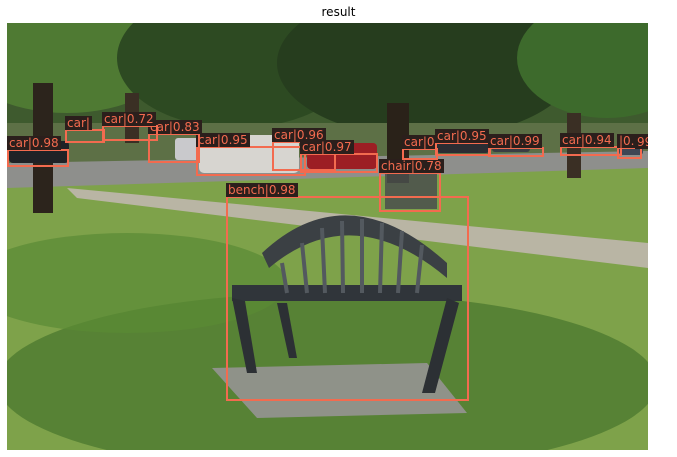 This screenshot has height=457, width=677. I want to click on car-detection-10: car|0.99, so click(516, 145).